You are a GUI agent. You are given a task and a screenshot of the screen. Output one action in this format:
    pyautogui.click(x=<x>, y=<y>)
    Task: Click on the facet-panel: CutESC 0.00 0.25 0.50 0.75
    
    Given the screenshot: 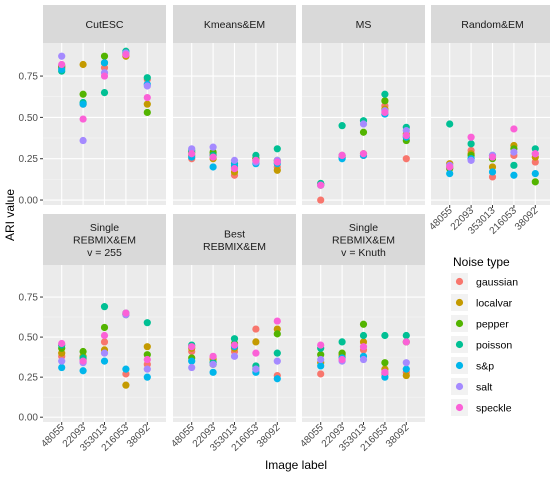 What is the action you would take?
    pyautogui.click(x=92, y=106)
    